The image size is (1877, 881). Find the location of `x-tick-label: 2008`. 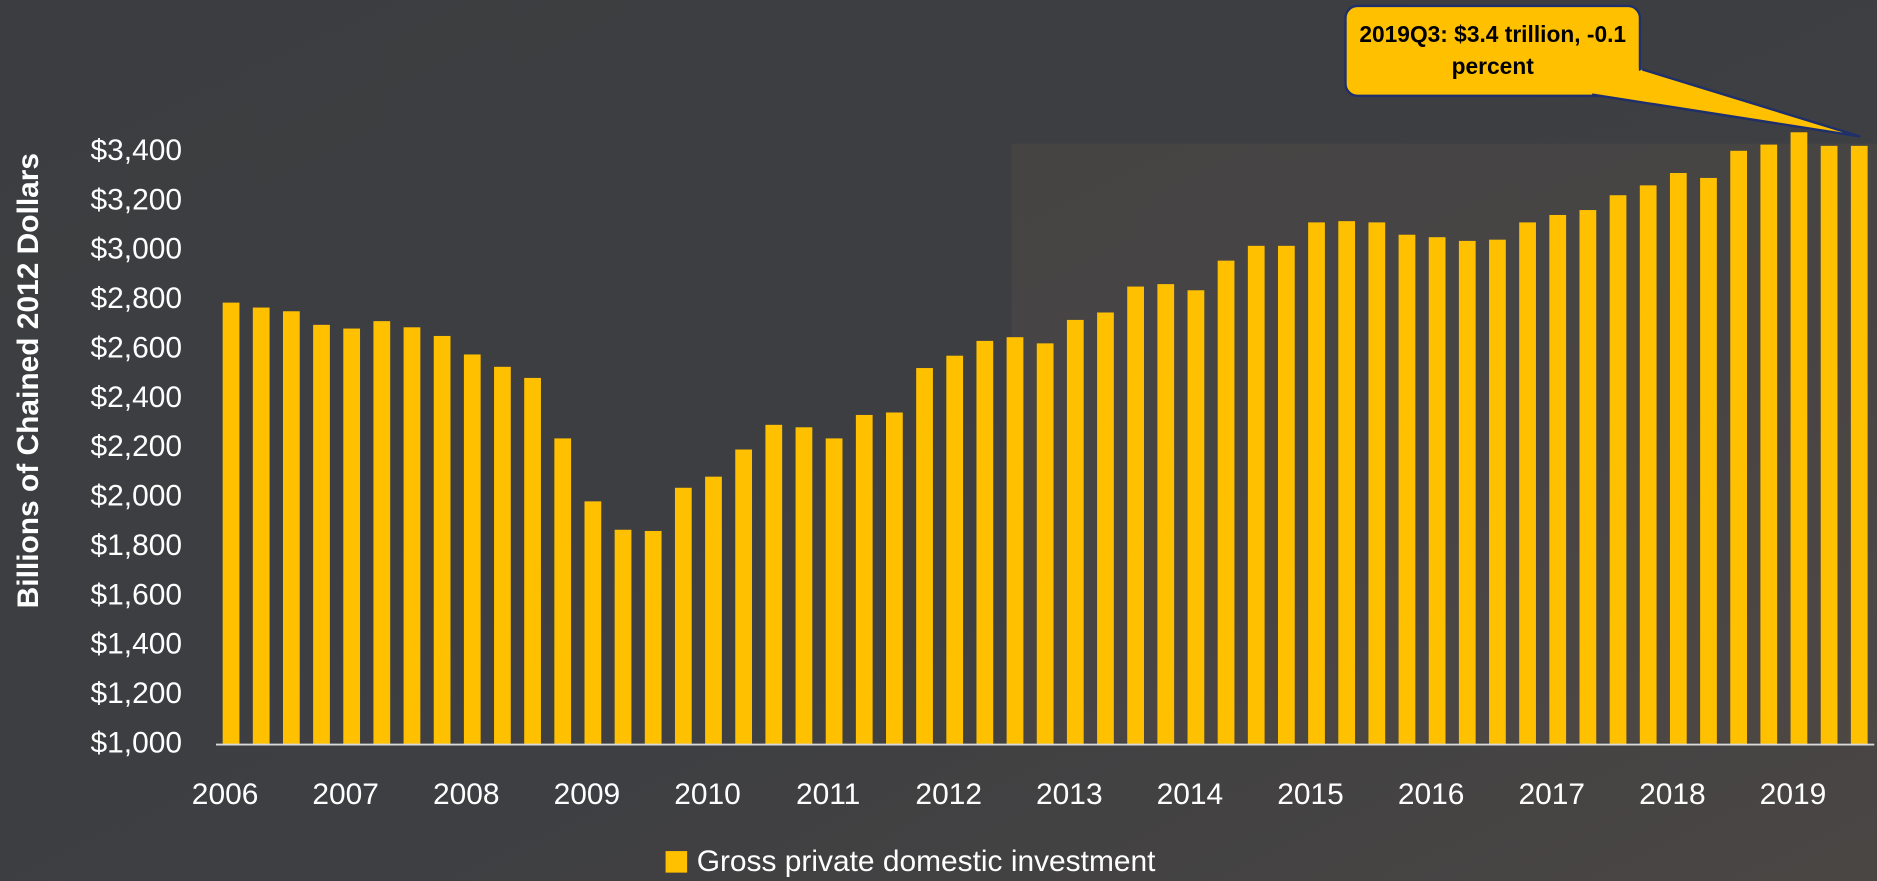

x-tick-label: 2008 is located at coordinates (466, 794).